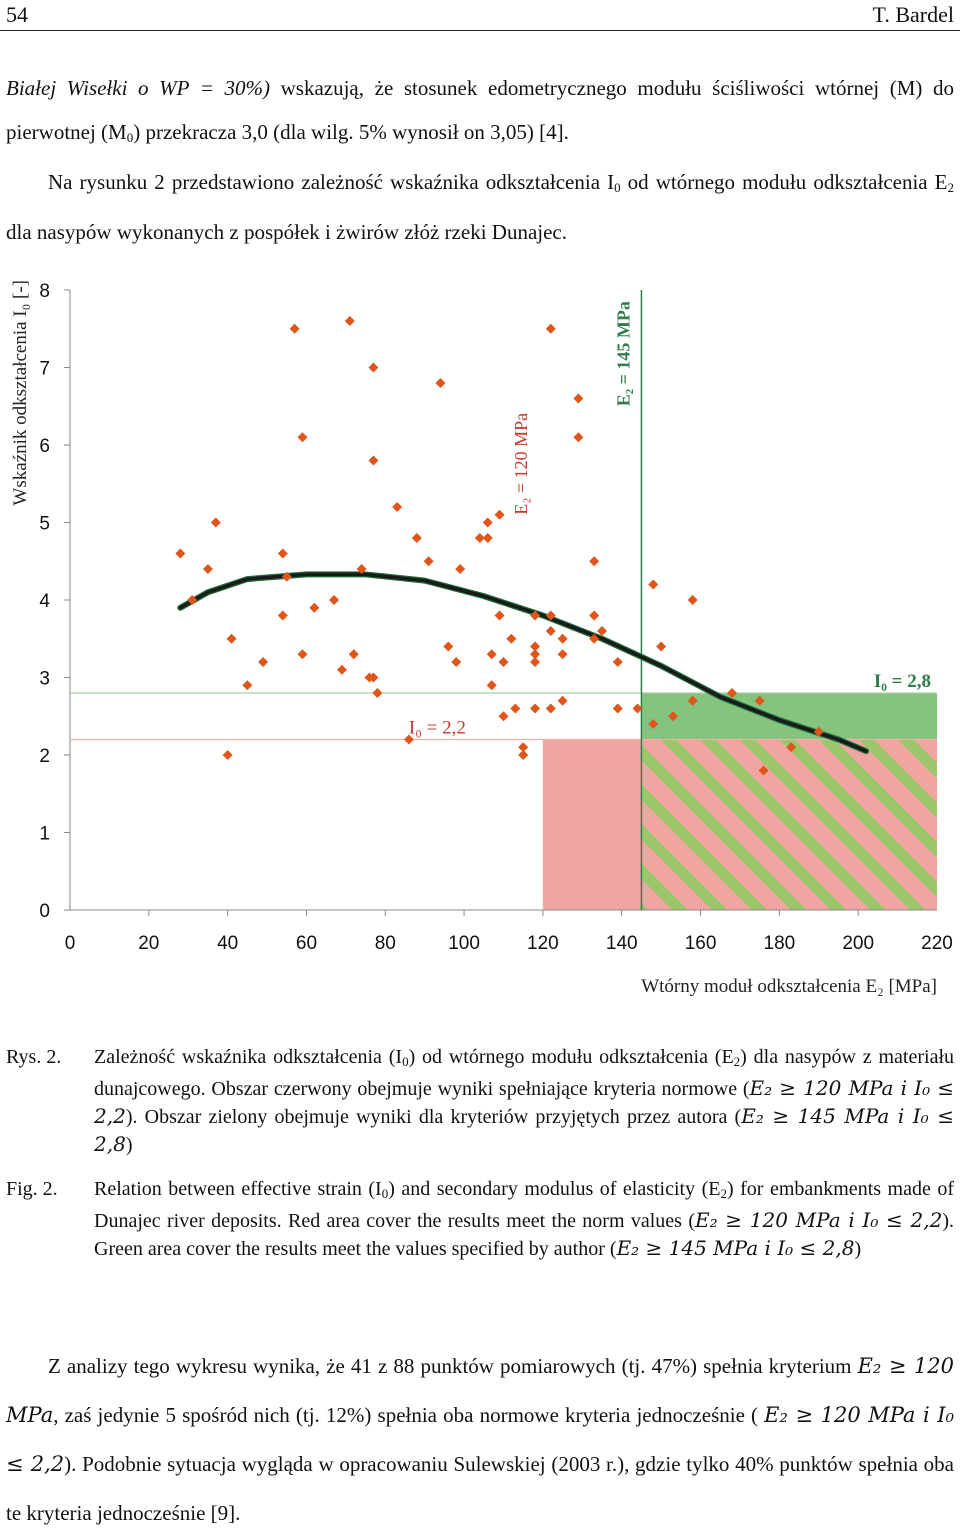 The width and height of the screenshot is (960, 1538). Describe the element at coordinates (306, 943) in the screenshot. I see `x-tick-label: 60` at that location.